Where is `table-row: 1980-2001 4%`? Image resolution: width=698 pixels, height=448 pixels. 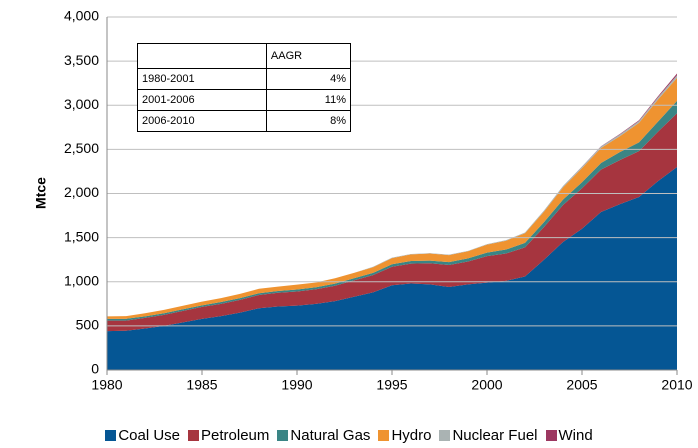 table-row: 1980-2001 4% is located at coordinates (244, 79).